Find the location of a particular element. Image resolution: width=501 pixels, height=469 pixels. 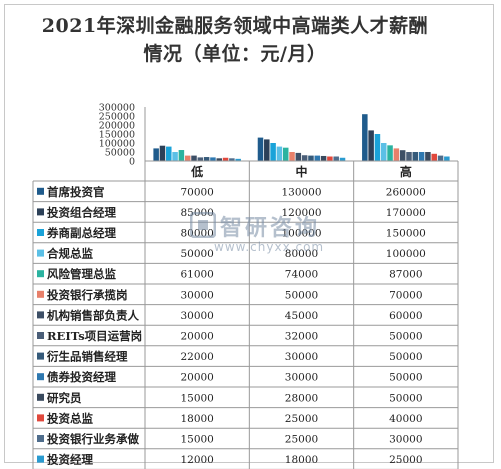

legend-label: 机构销售部负责人 is located at coordinates (93, 315).